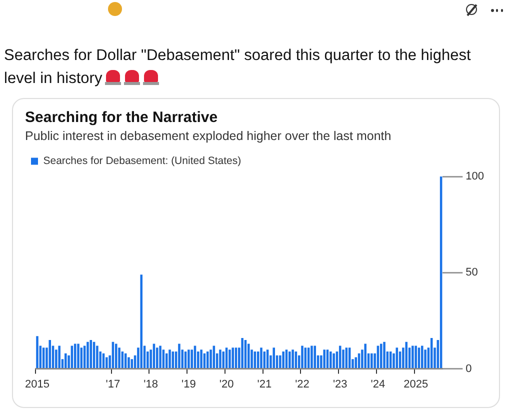 The width and height of the screenshot is (512, 414). What do you see at coordinates (121, 117) in the screenshot?
I see `chart-title: Searching for the Narrative` at bounding box center [121, 117].